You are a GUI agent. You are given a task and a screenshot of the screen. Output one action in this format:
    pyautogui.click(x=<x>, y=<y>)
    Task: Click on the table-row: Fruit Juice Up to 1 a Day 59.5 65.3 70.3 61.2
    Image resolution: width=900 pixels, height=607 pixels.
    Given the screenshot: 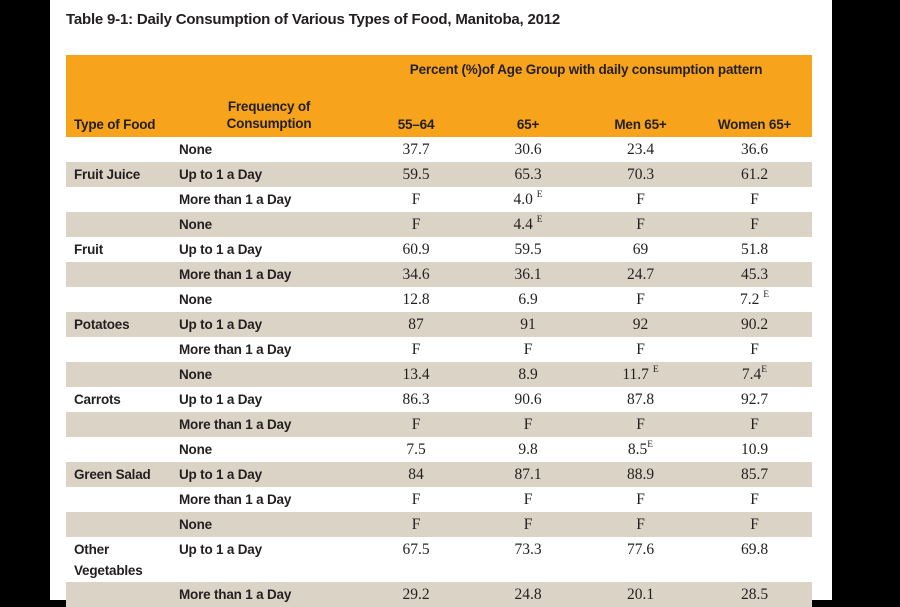 What is the action you would take?
    pyautogui.click(x=439, y=174)
    